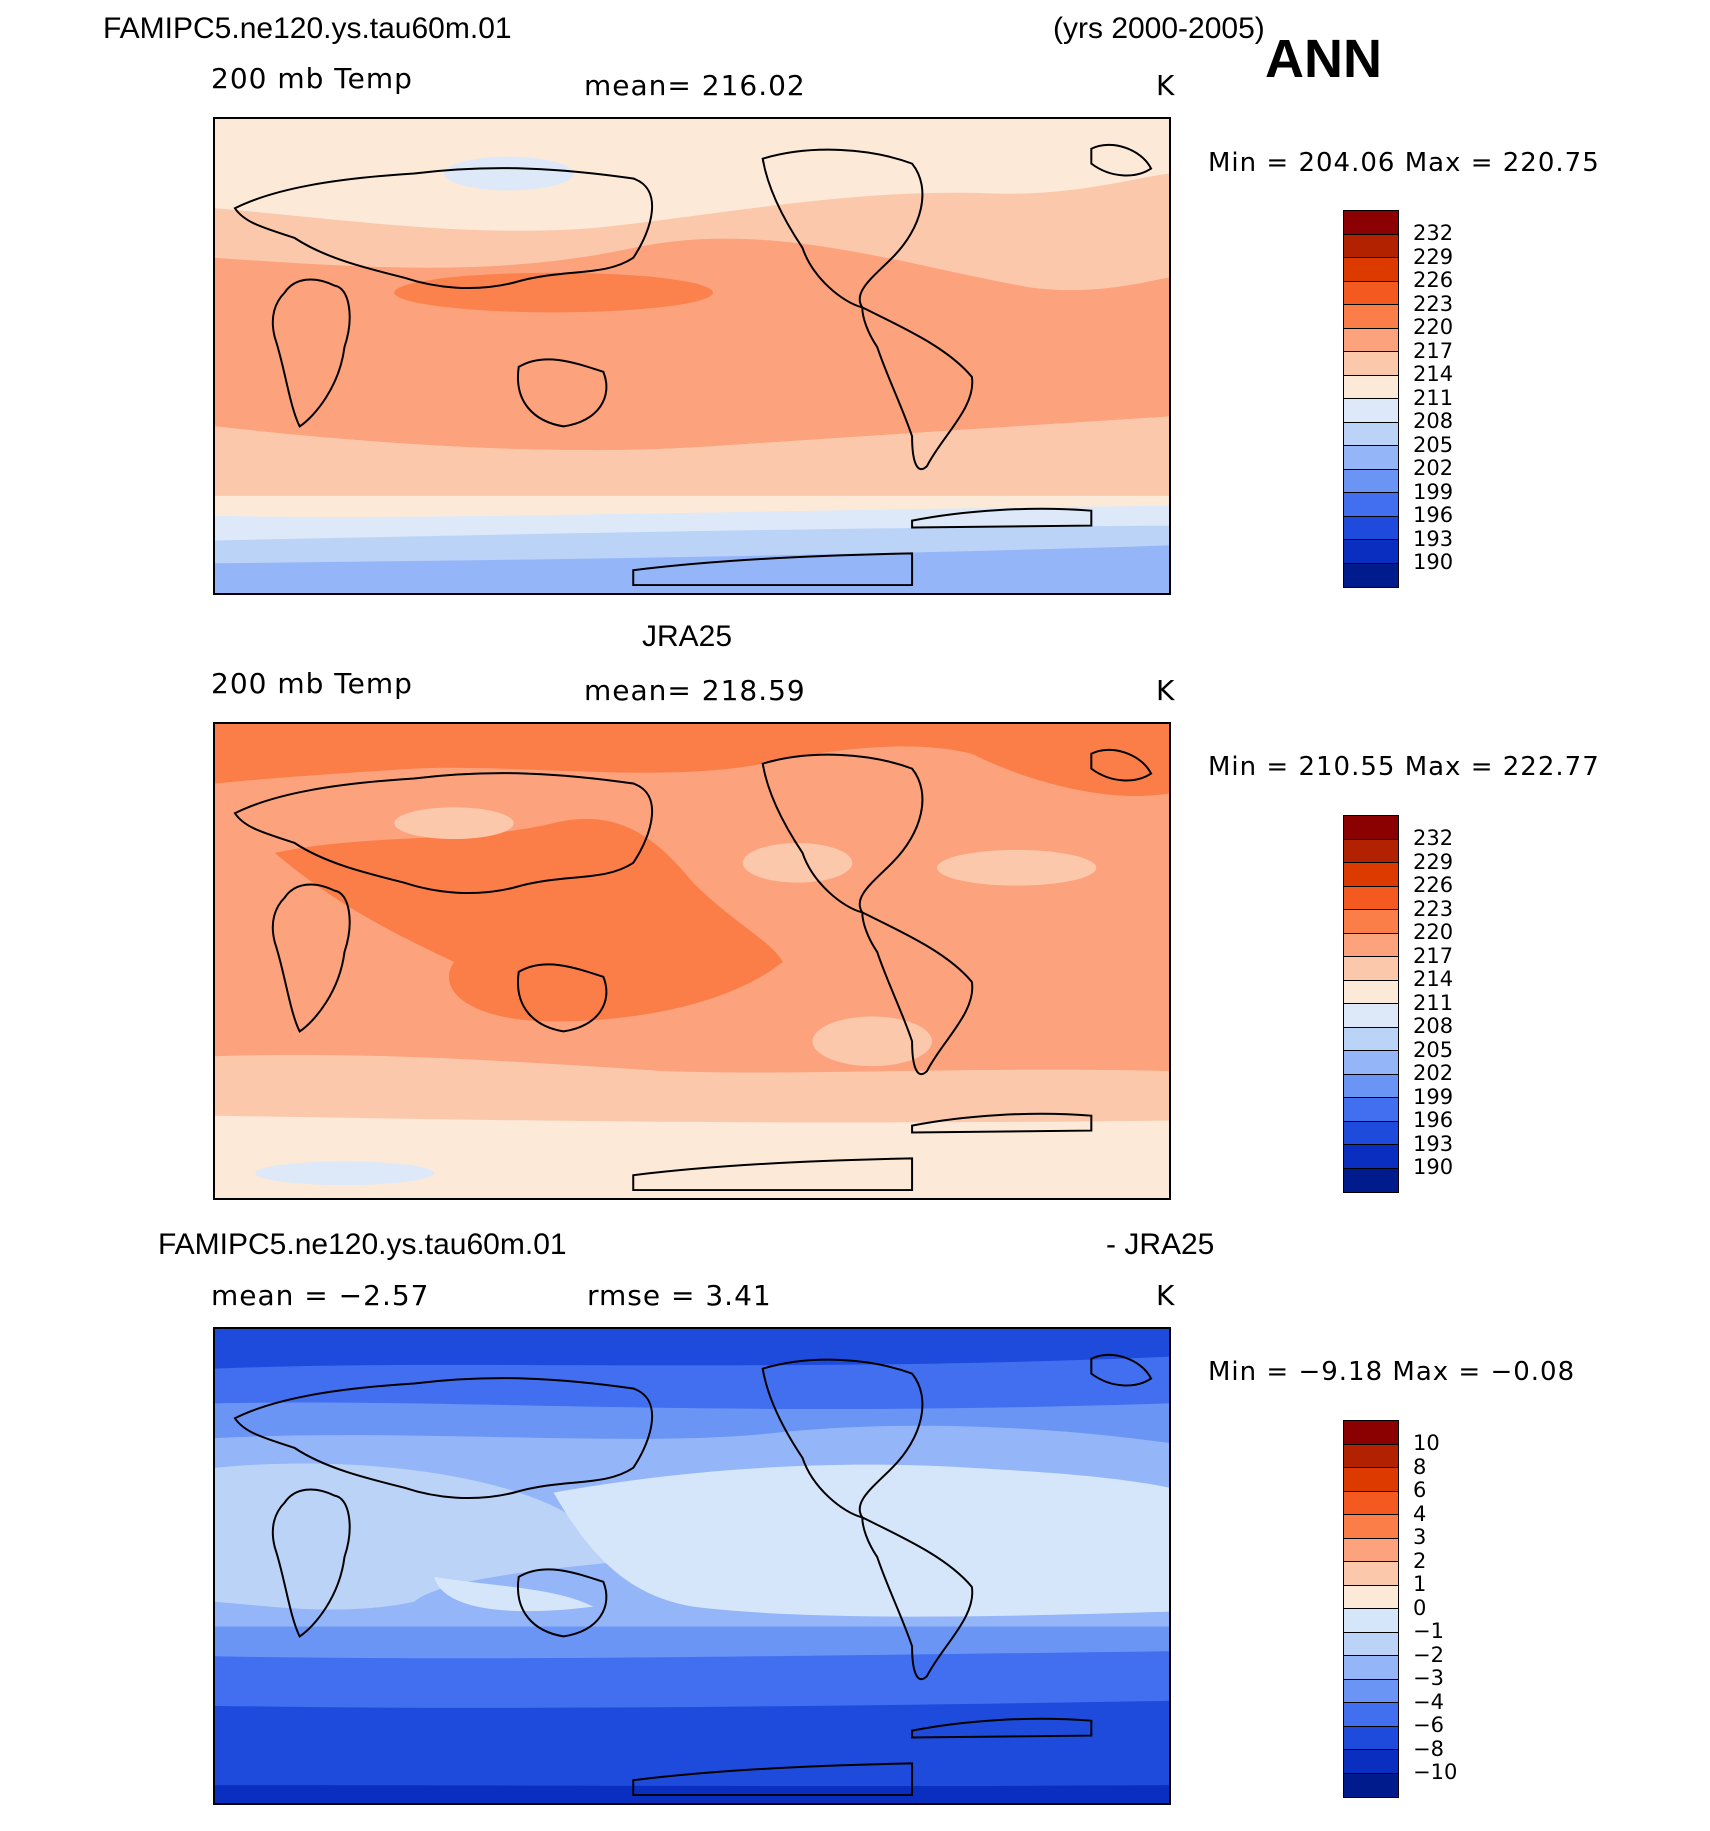 The width and height of the screenshot is (1710, 1831). Describe the element at coordinates (687, 636) in the screenshot. I see `panel2-title: JRA25` at that location.